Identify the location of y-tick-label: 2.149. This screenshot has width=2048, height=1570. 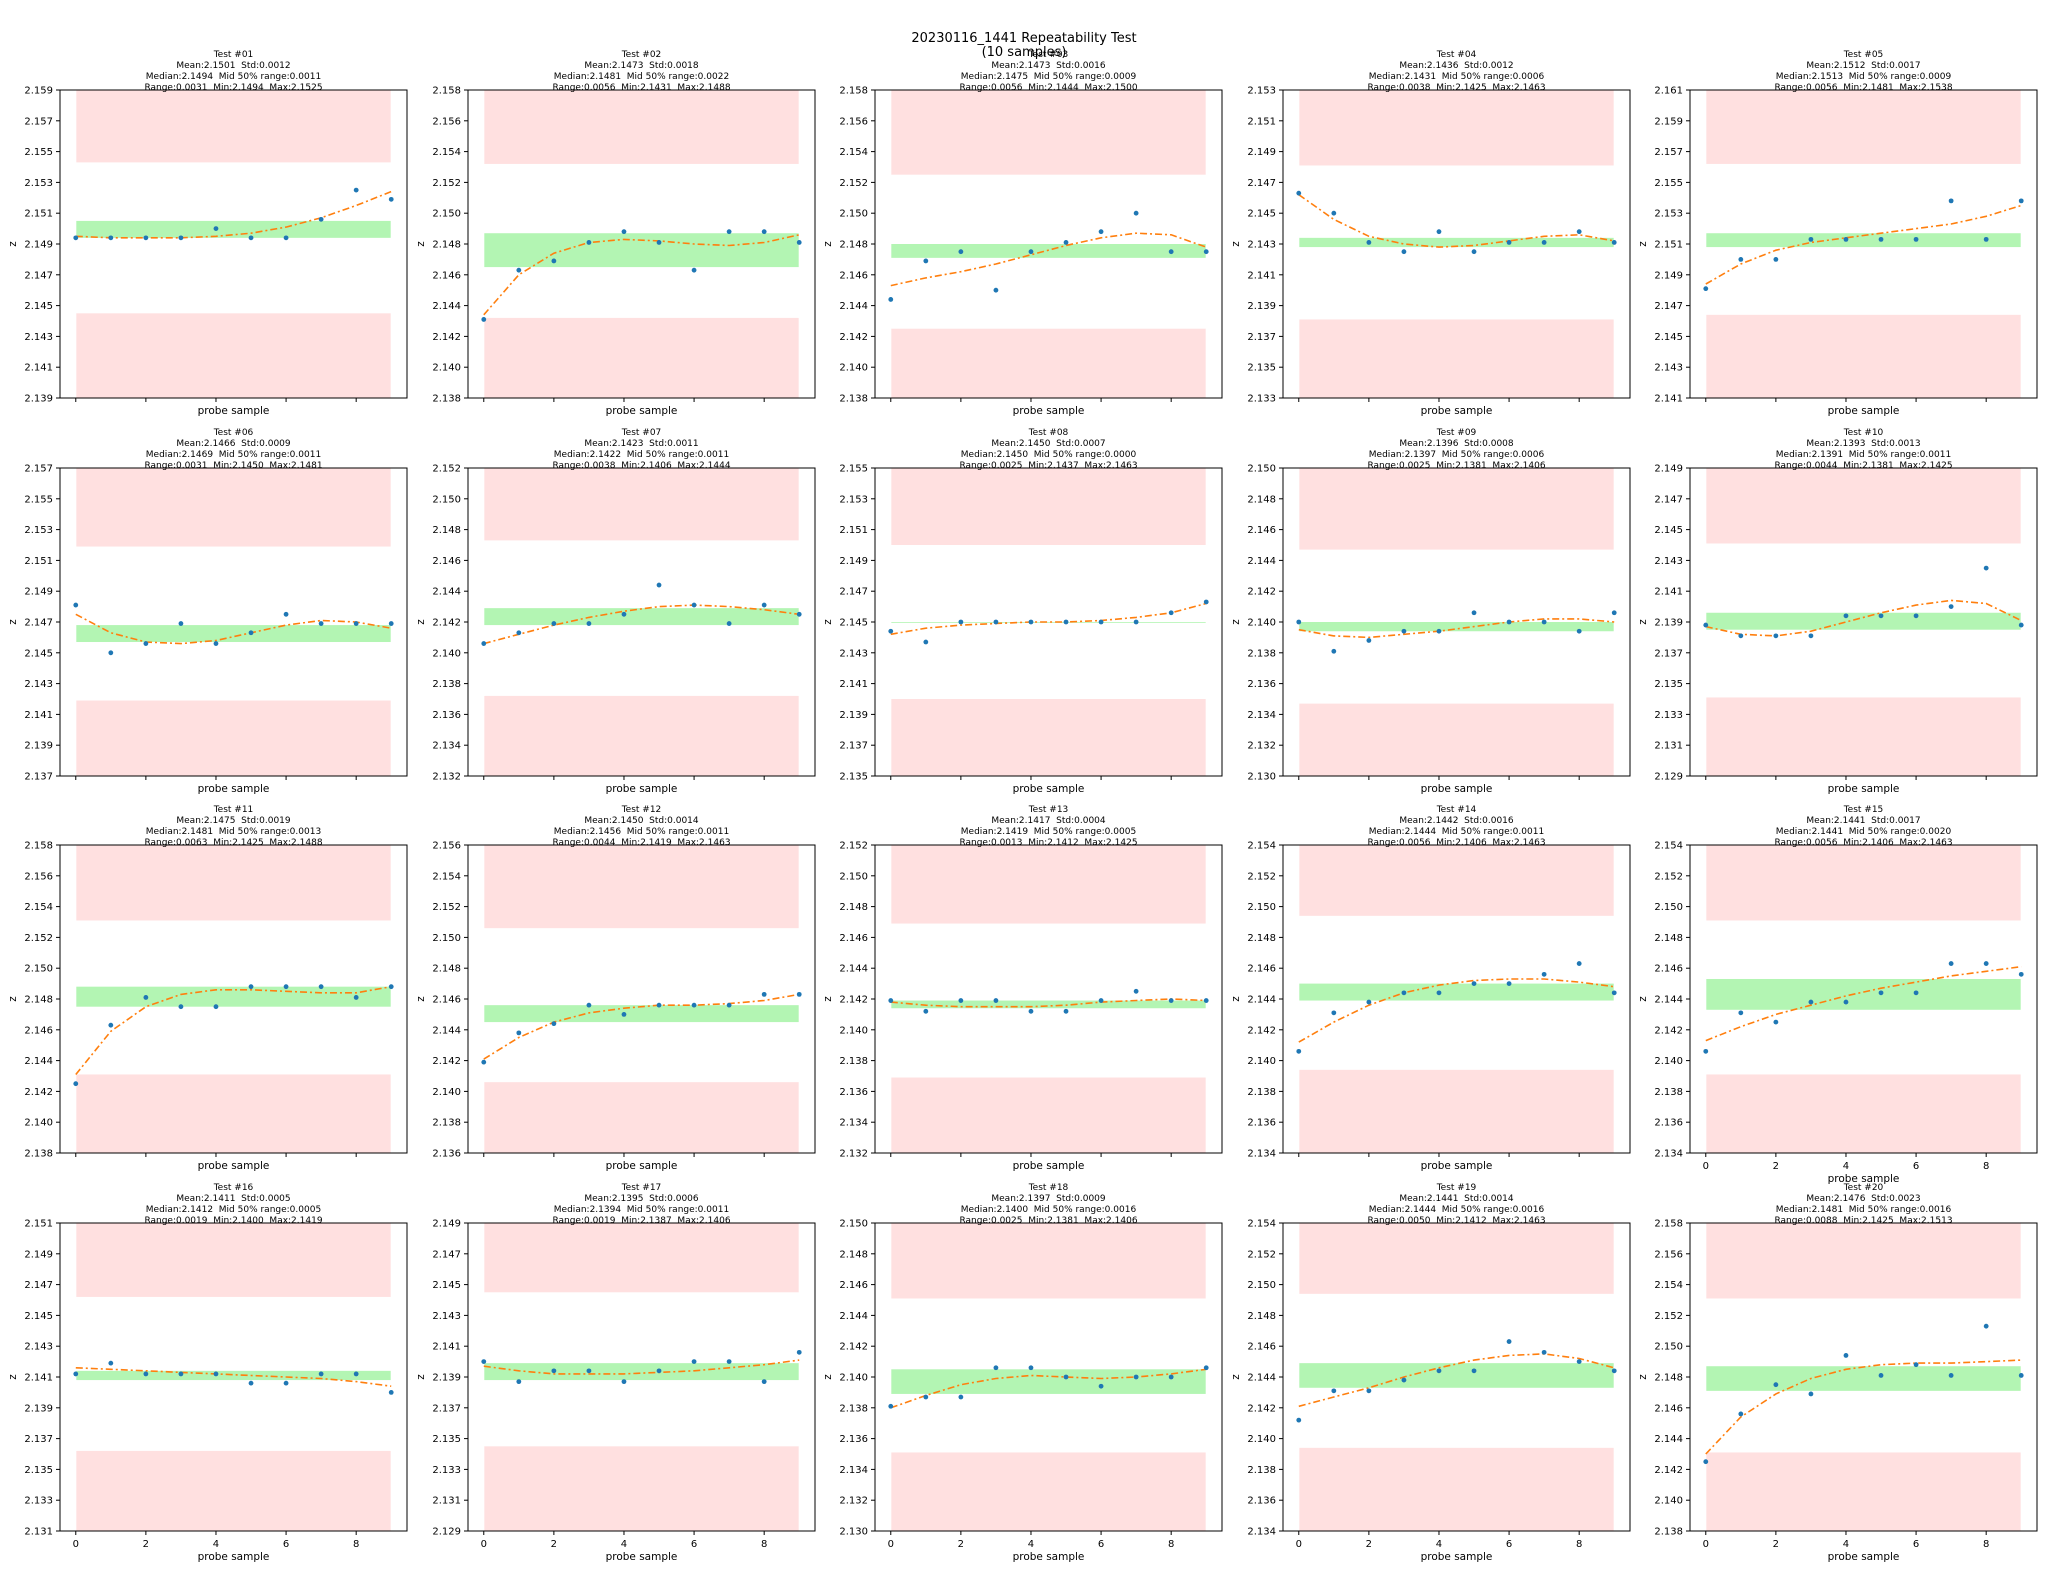
(853, 561).